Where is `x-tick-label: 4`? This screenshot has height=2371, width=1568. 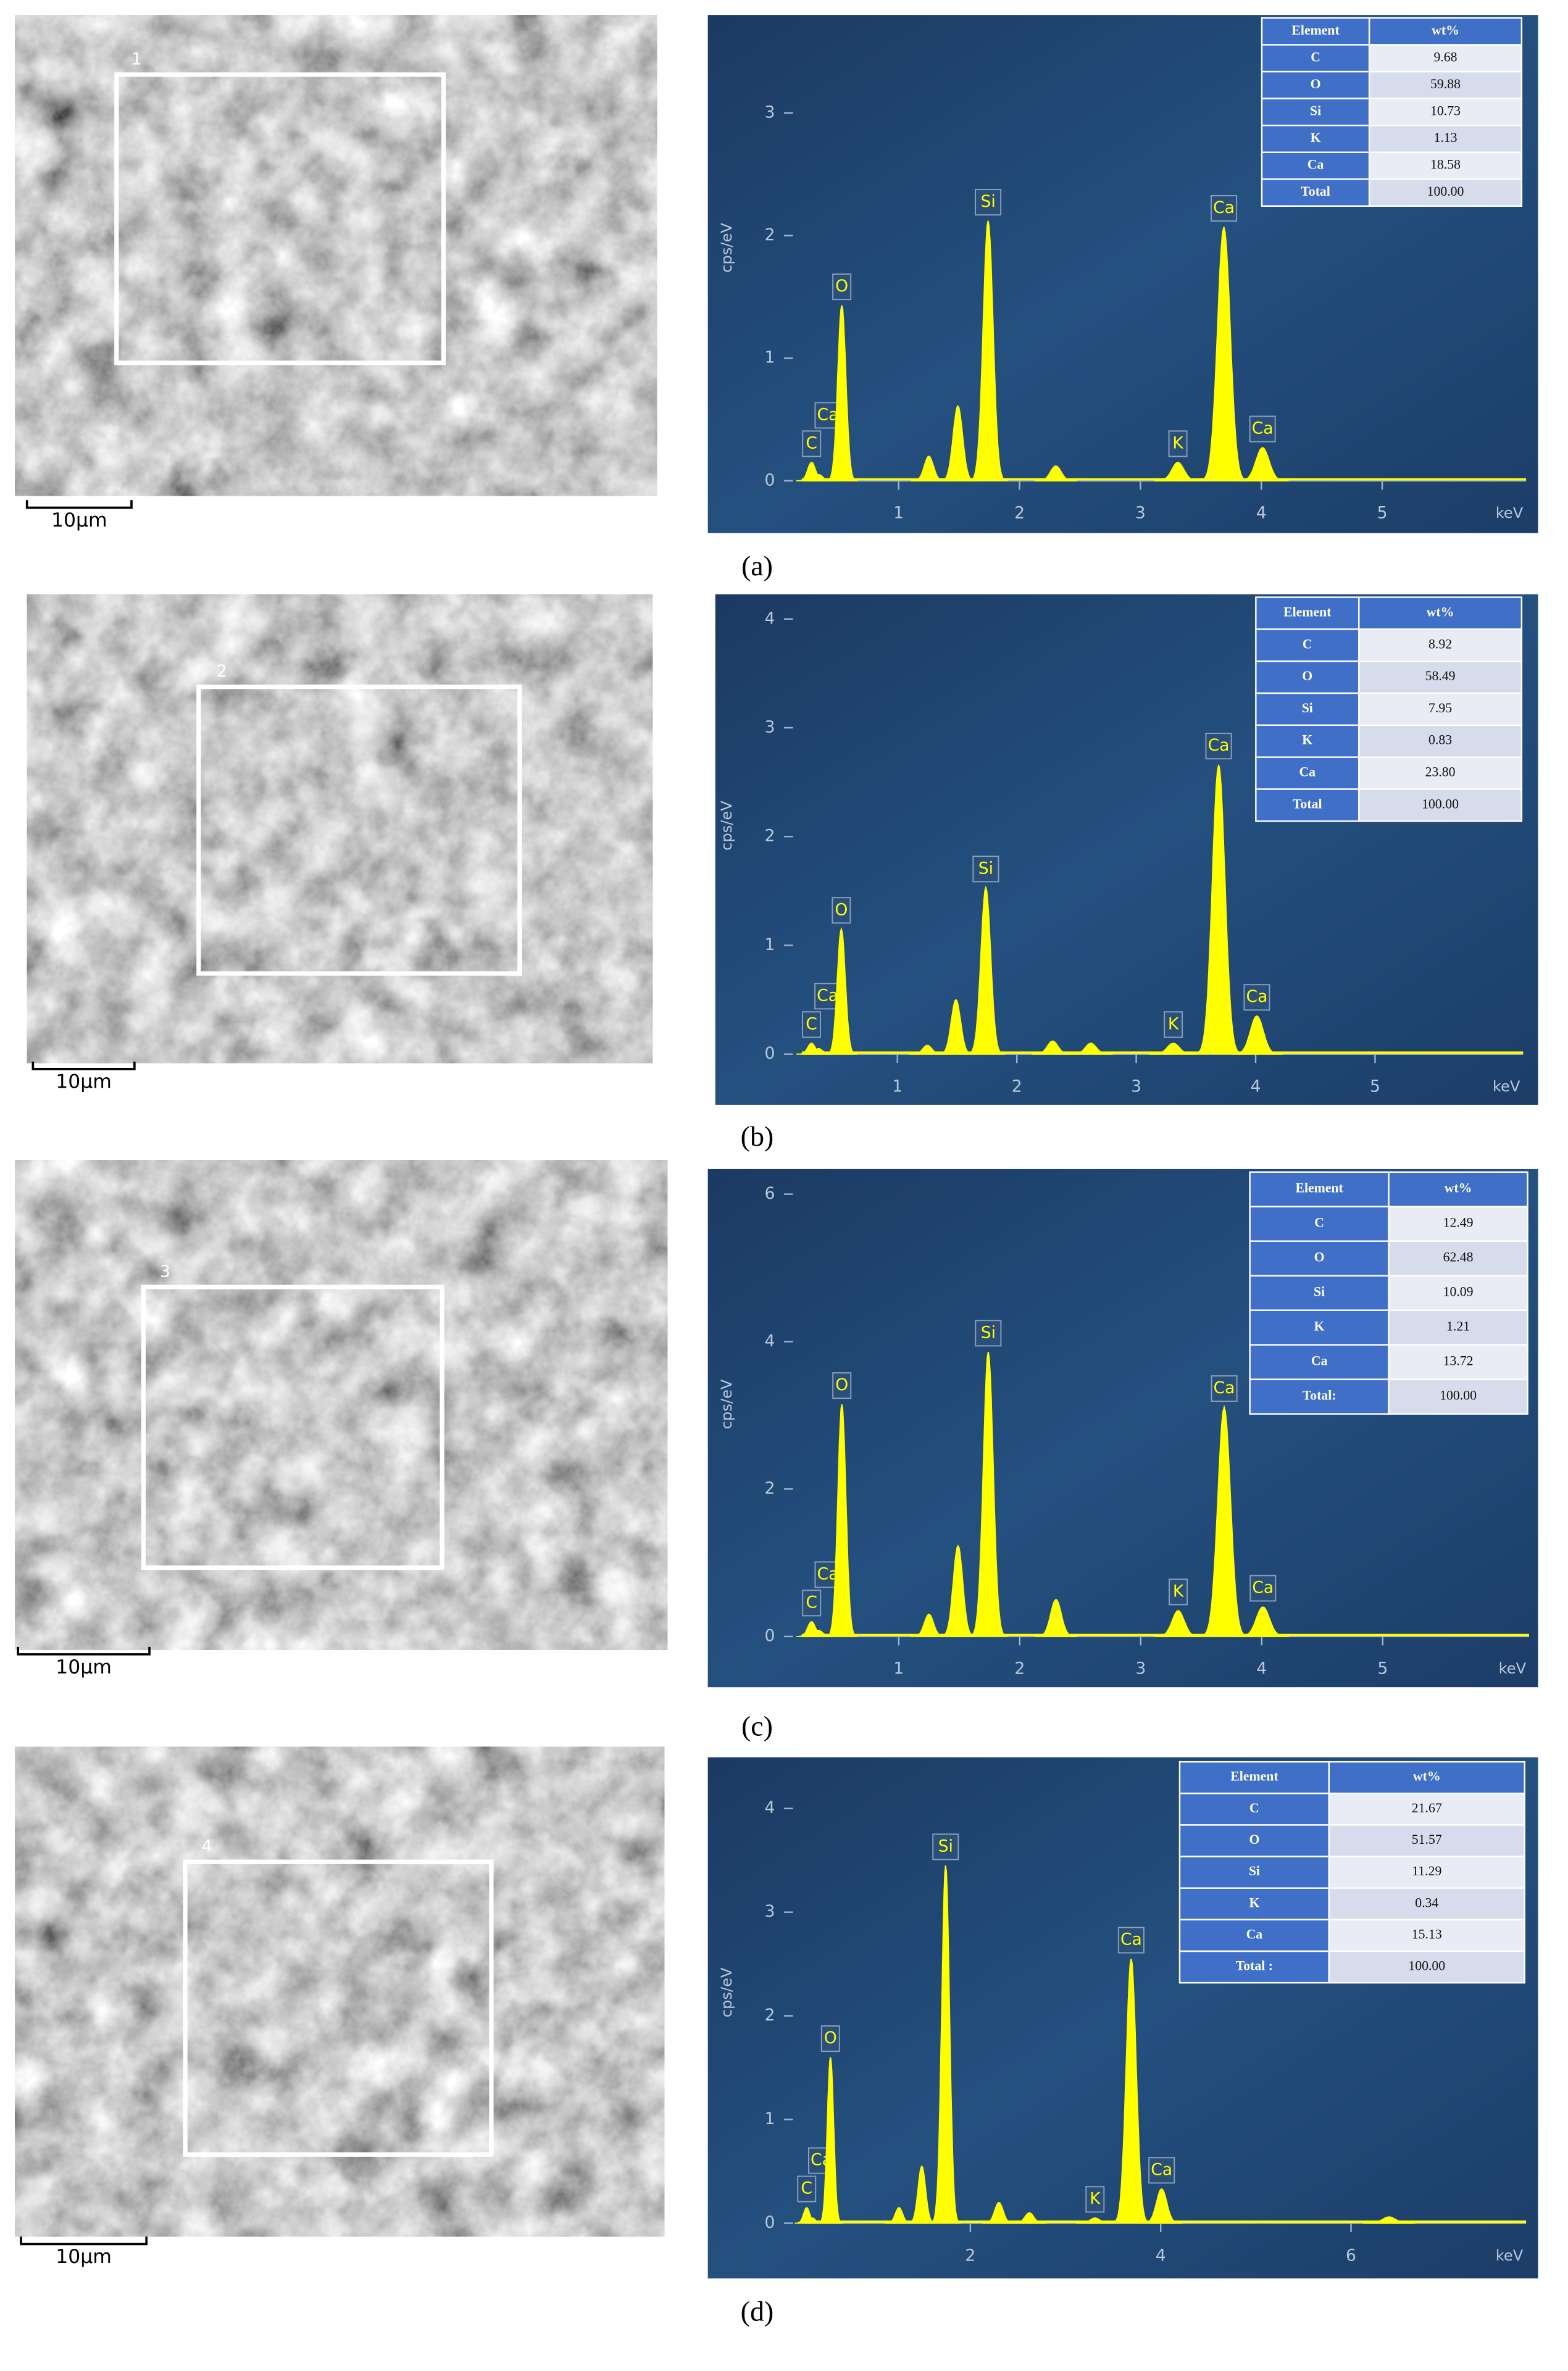 x-tick-label: 4 is located at coordinates (1256, 1086).